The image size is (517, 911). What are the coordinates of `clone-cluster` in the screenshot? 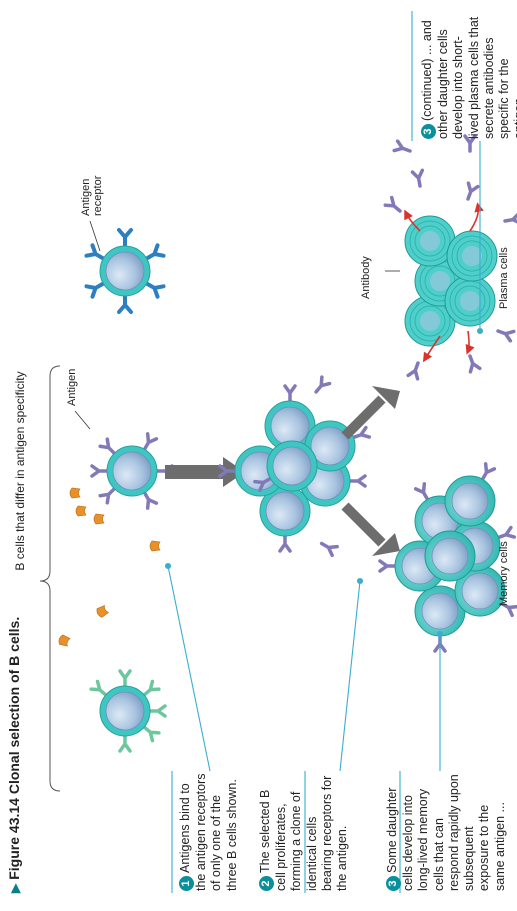 It's located at (295, 466).